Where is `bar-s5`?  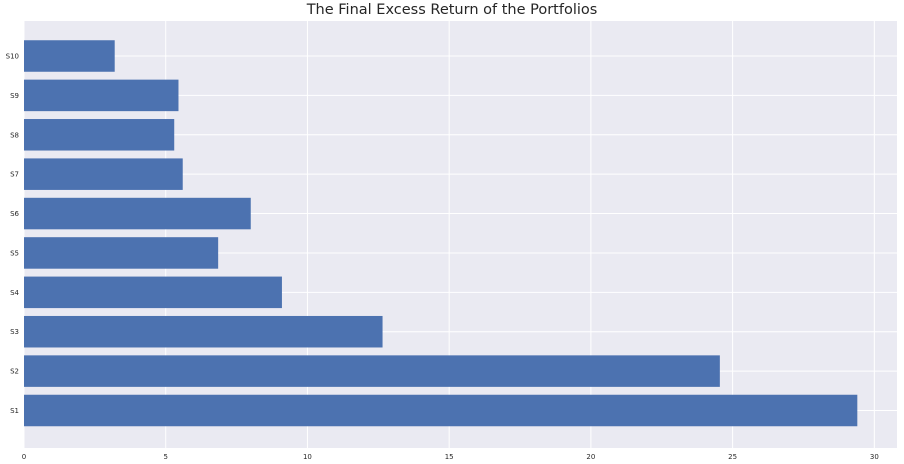 bar-s5 is located at coordinates (121, 253).